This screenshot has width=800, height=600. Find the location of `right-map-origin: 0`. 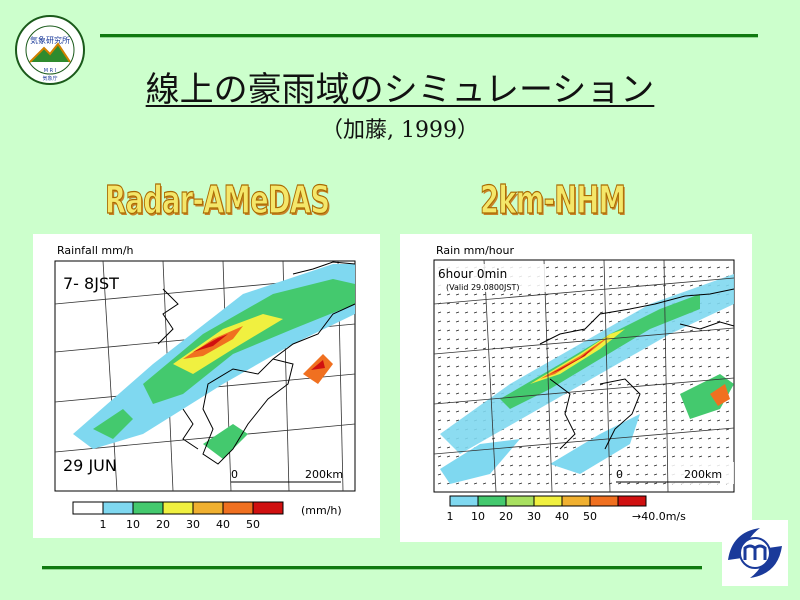

right-map-origin: 0 is located at coordinates (619, 474).